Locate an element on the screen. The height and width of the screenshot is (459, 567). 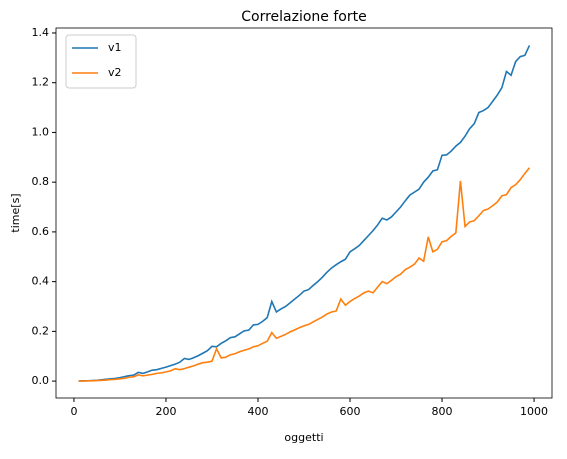
x-tick-label: 1000 is located at coordinates (534, 411).